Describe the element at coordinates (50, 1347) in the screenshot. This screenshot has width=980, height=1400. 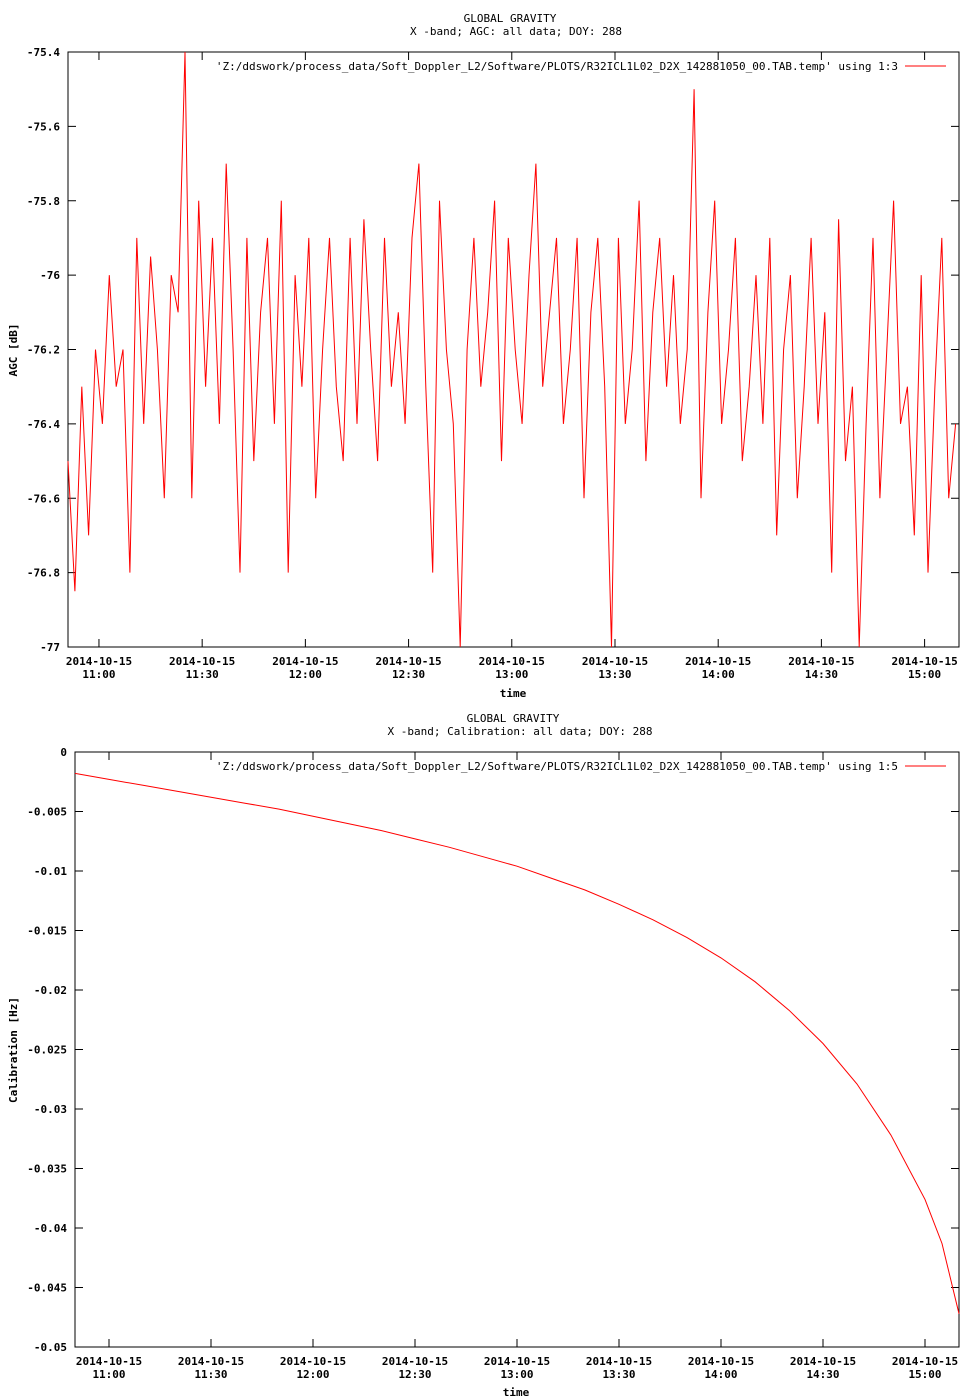
I see `y-tick-label: -0.05` at that location.